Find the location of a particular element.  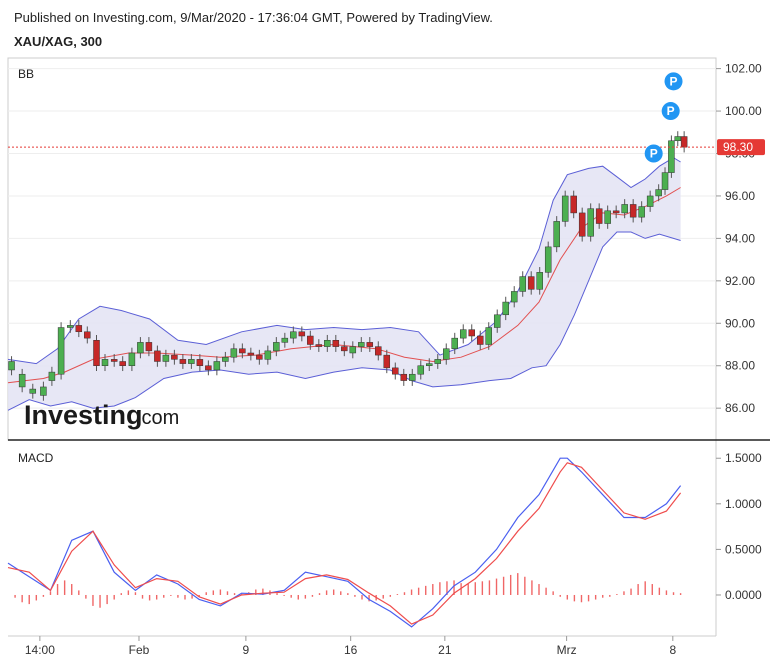

price-tick-label: 96.00 is located at coordinates (740, 196).